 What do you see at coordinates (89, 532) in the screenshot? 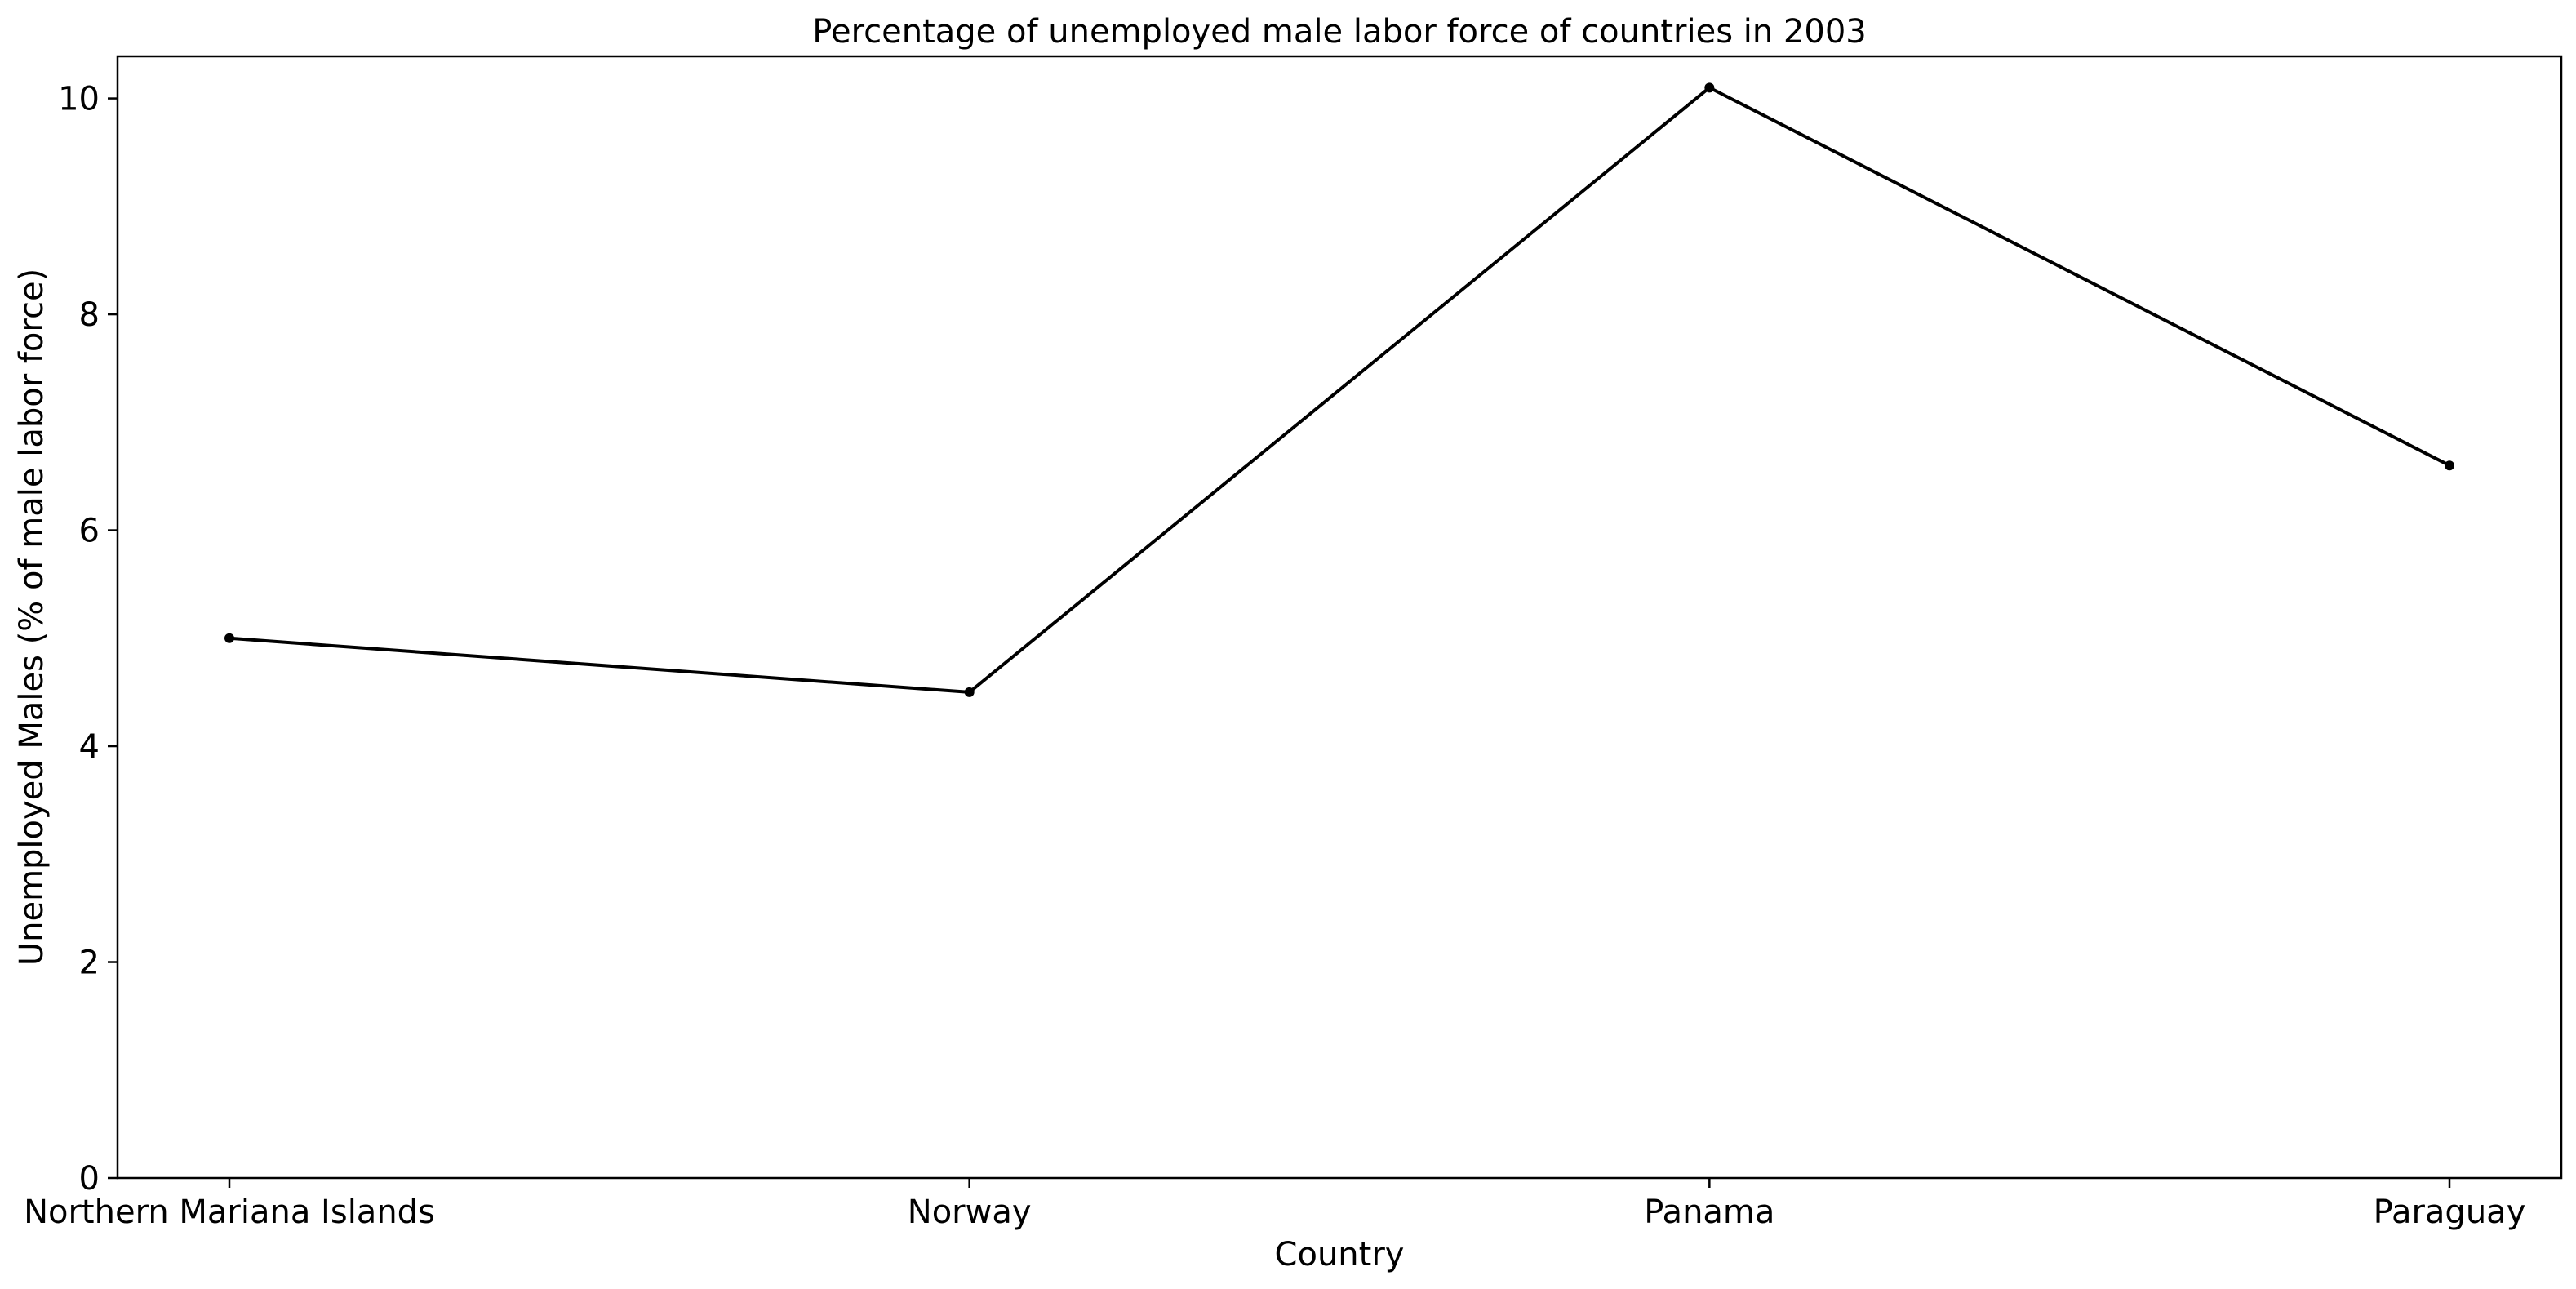
I see `y-tick-label: 6` at bounding box center [89, 532].